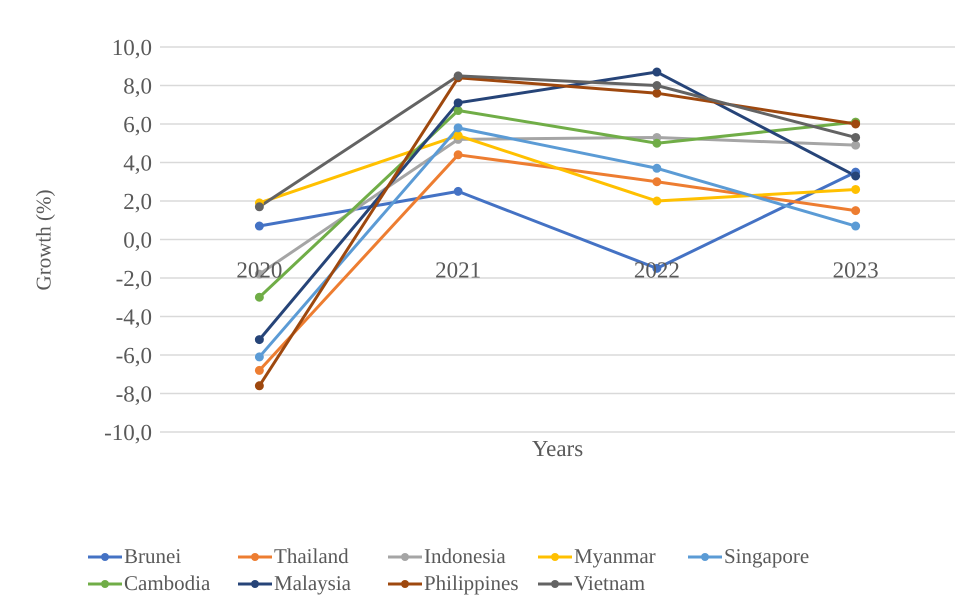  What do you see at coordinates (767, 556) in the screenshot?
I see `legend-label: Singapore` at bounding box center [767, 556].